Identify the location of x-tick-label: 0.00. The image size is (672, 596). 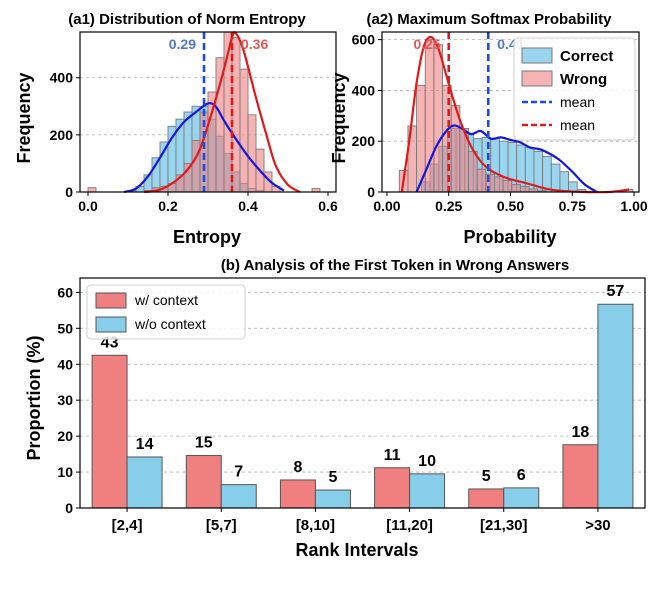
(386, 206).